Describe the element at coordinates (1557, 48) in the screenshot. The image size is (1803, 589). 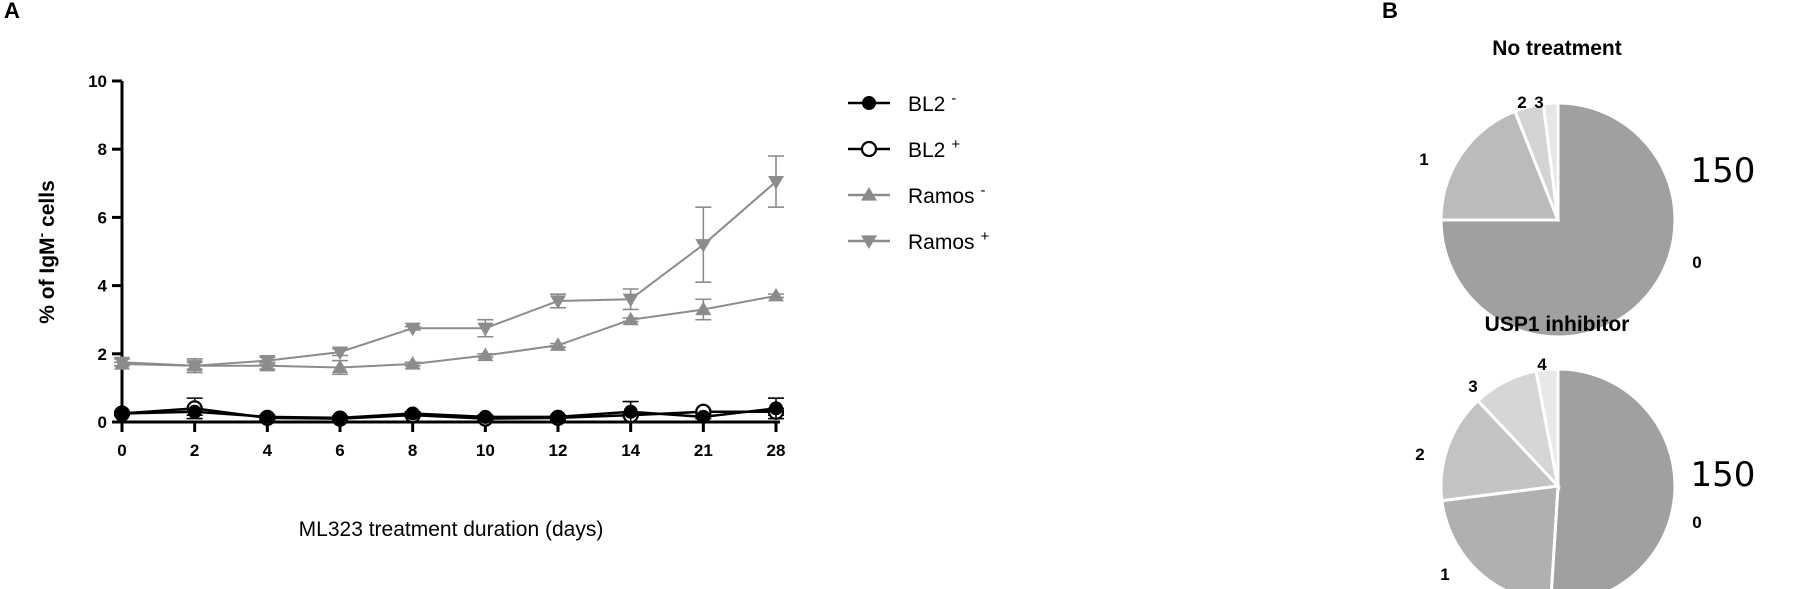
I see `pie-title-no-treatment: No treatment` at that location.